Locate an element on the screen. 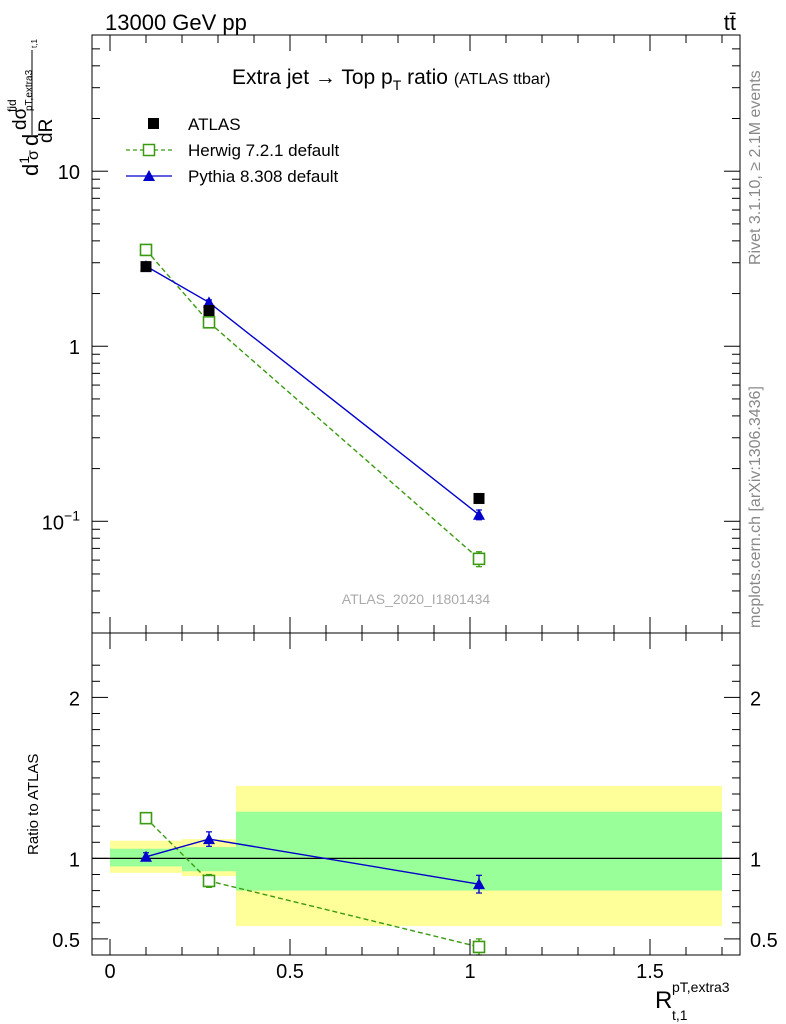  ratio-y-tick-label-right: 1 is located at coordinates (755, 860).